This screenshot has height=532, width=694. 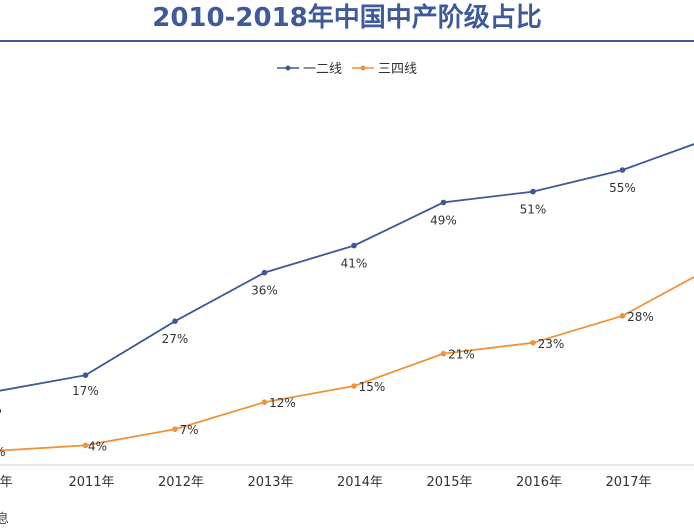 I want to click on data-label: 51%, so click(x=533, y=210).